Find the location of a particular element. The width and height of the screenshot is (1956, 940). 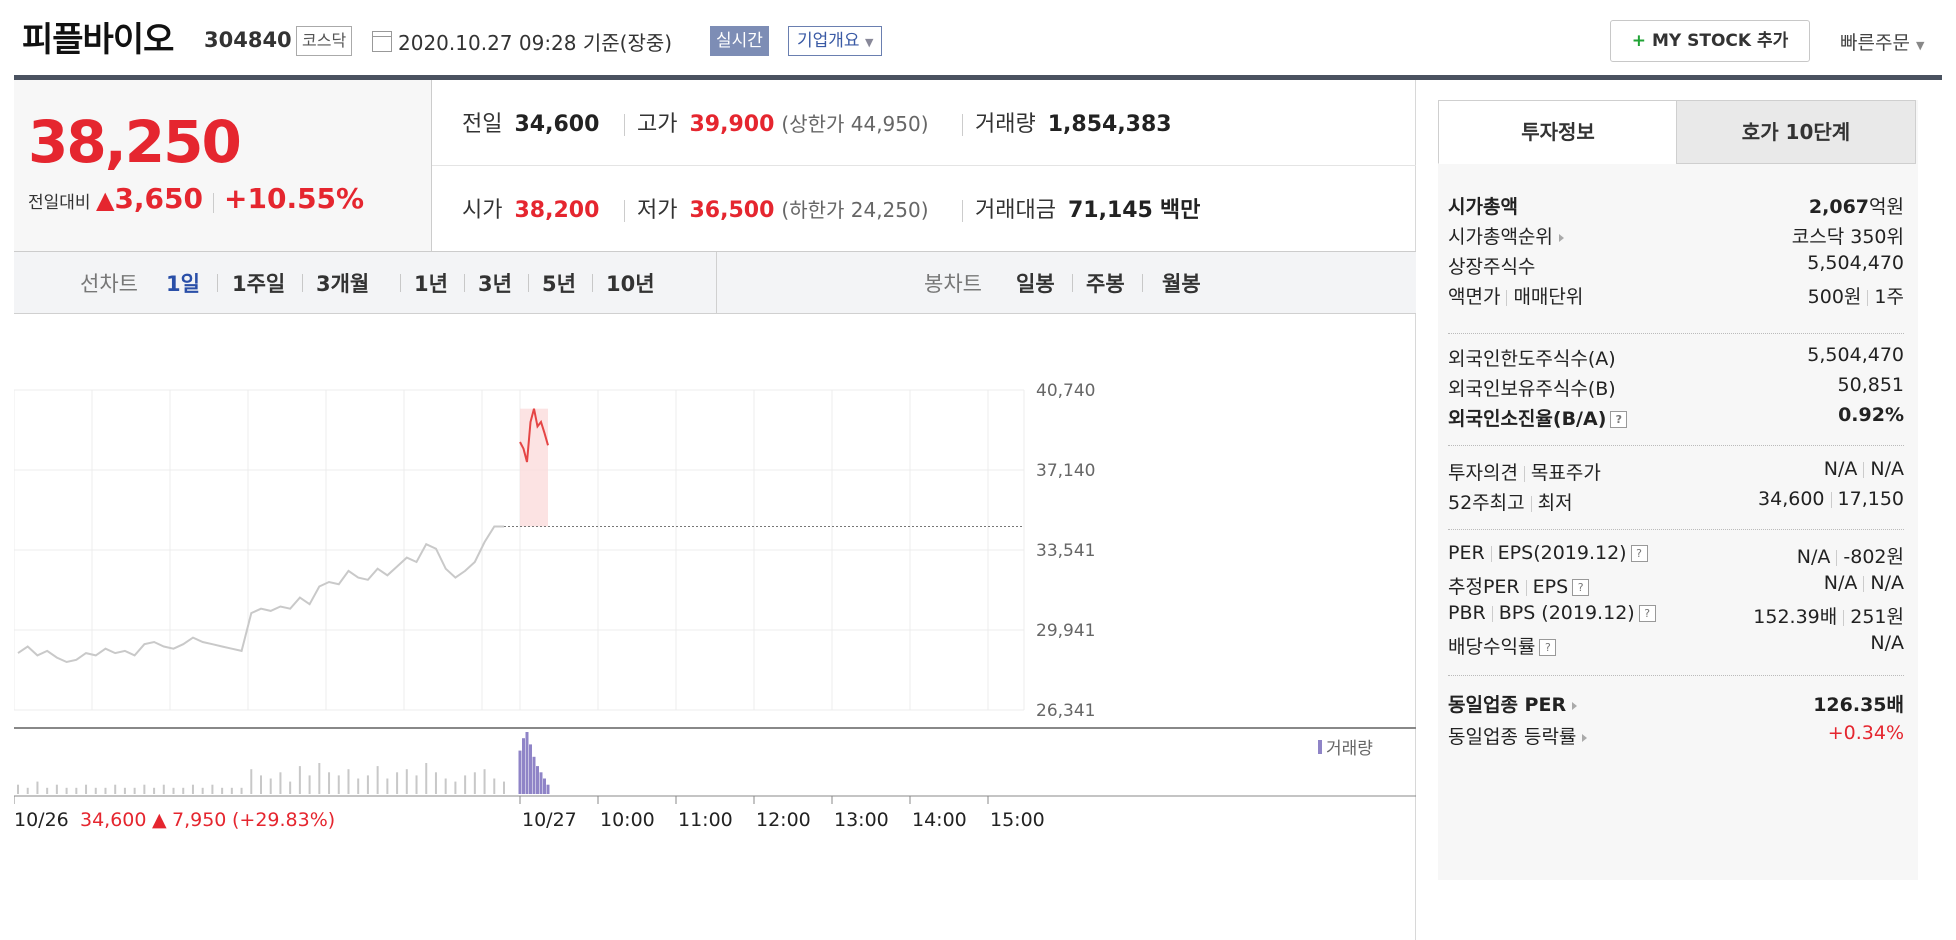

kv-label: 외국인소진율(B/A)? is located at coordinates (1538, 417).